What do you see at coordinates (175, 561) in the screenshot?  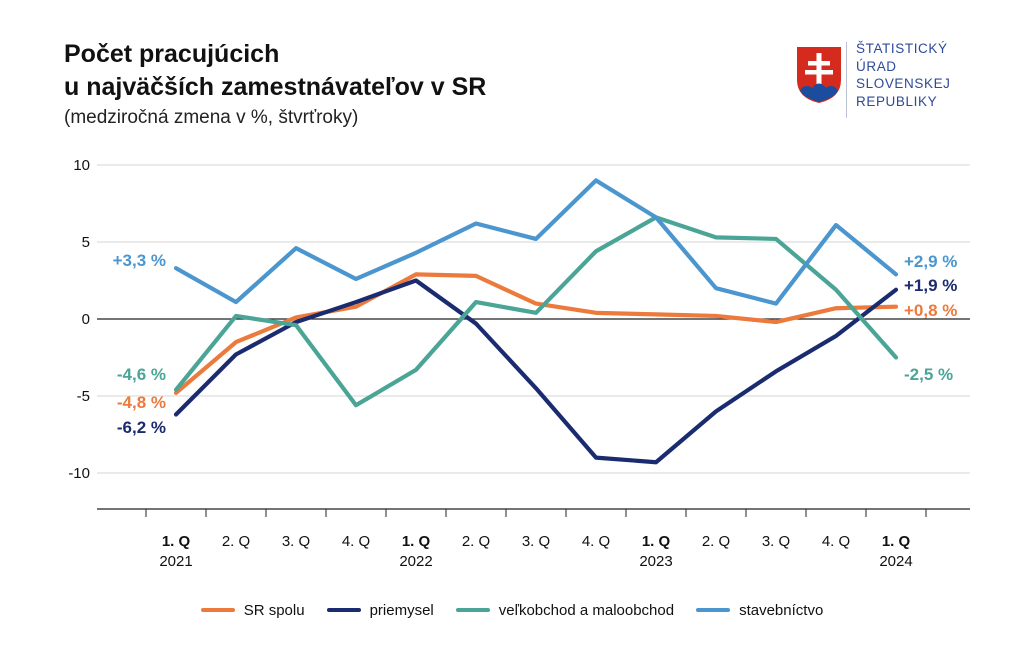 I see `x-year-label: 2021` at bounding box center [175, 561].